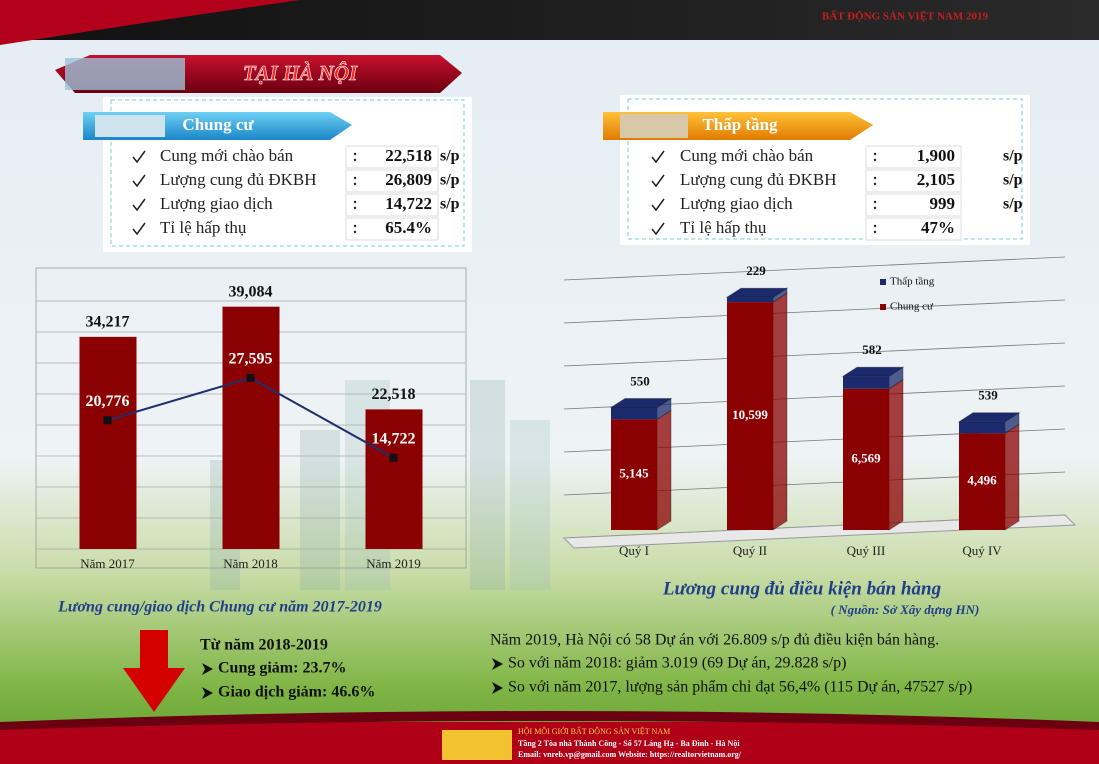 This screenshot has height=764, width=1099. I want to click on summary-left-title: Từ năm 2018-2019, so click(264, 645).